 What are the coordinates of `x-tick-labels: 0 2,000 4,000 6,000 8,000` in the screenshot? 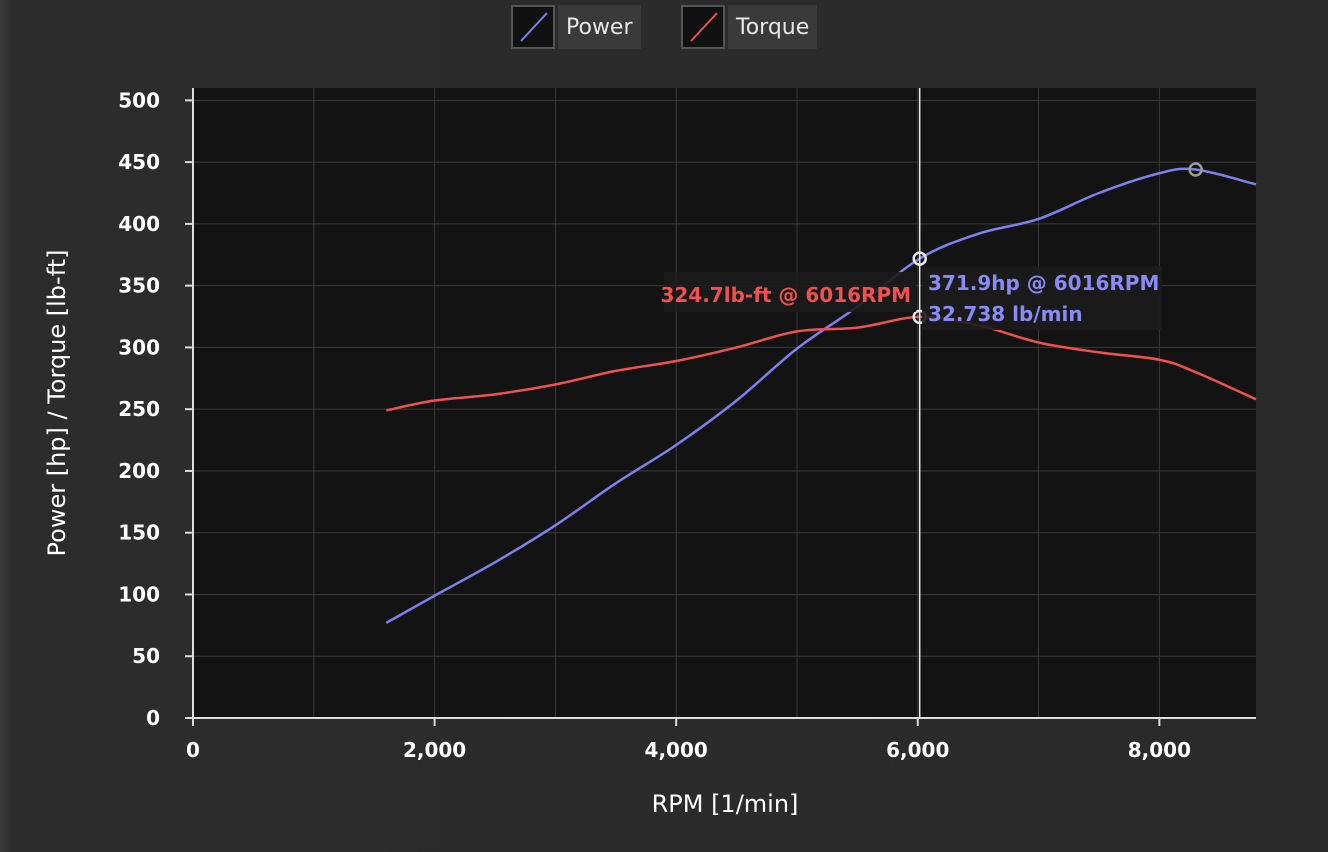 It's located at (688, 750).